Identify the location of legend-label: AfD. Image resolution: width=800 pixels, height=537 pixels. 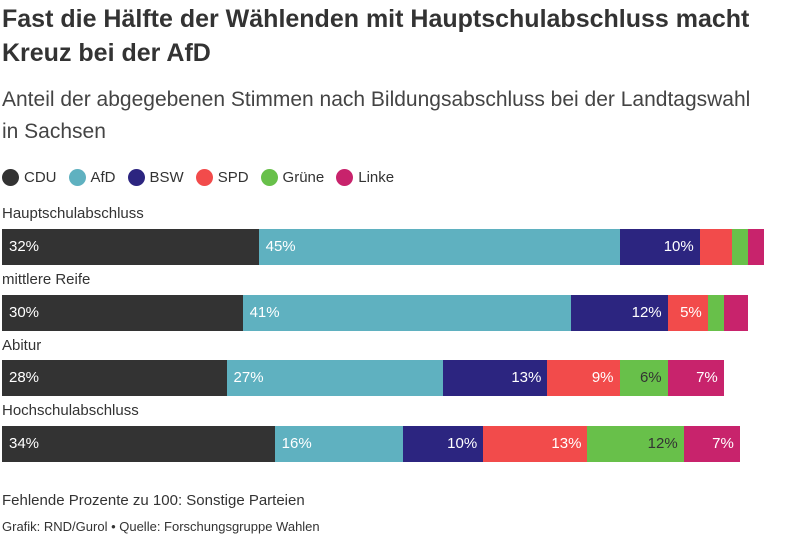
(103, 177).